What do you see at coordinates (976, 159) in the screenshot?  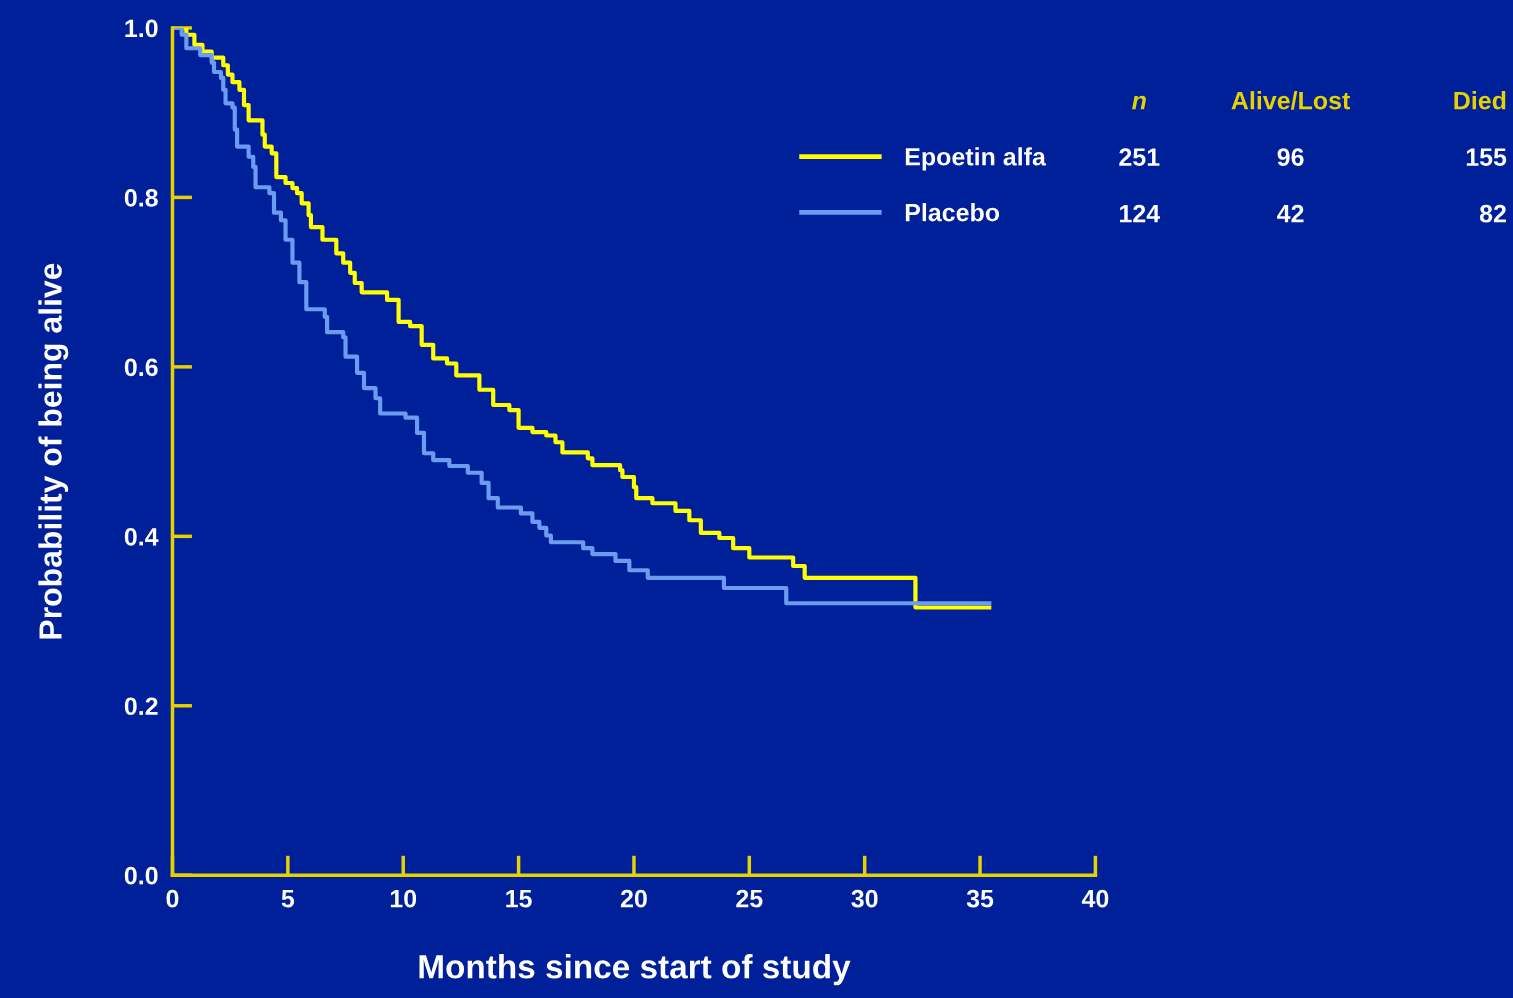 I see `legend-label: Epoetin alfa` at bounding box center [976, 159].